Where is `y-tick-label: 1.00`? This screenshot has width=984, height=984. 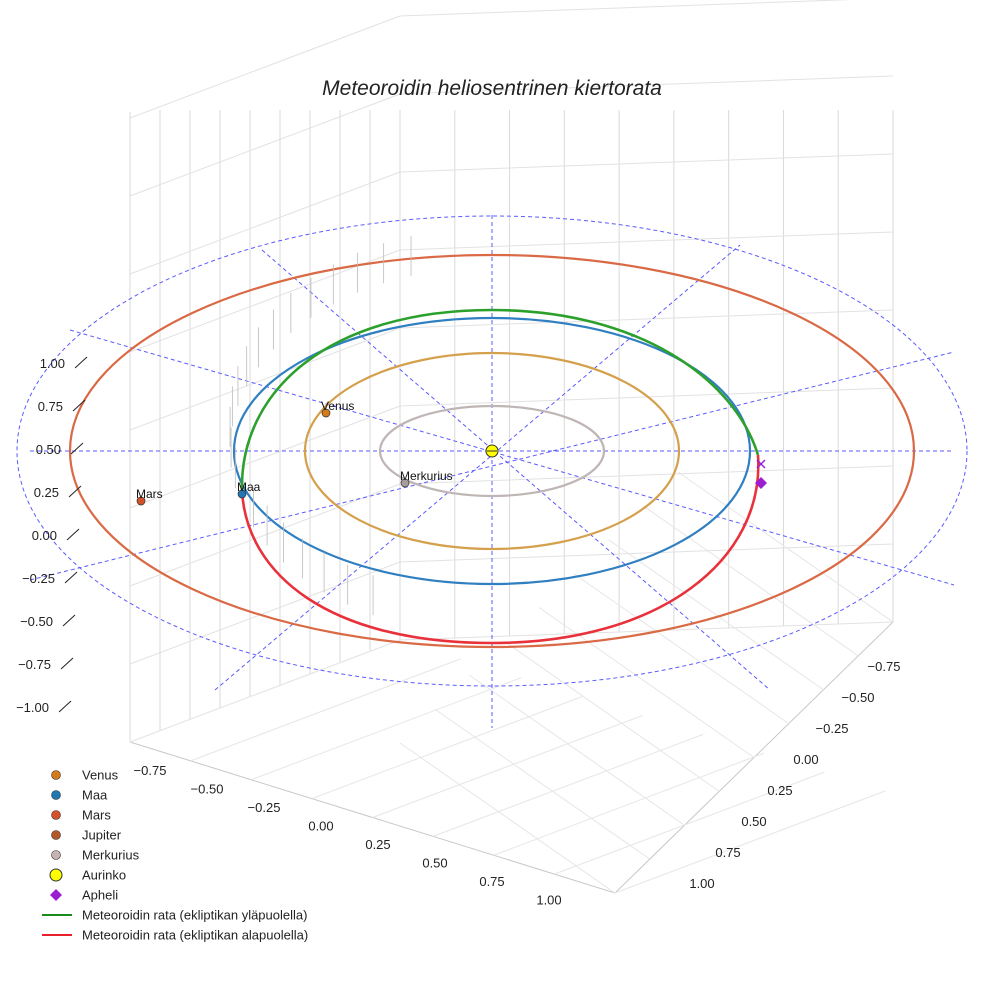 y-tick-label: 1.00 is located at coordinates (701, 883).